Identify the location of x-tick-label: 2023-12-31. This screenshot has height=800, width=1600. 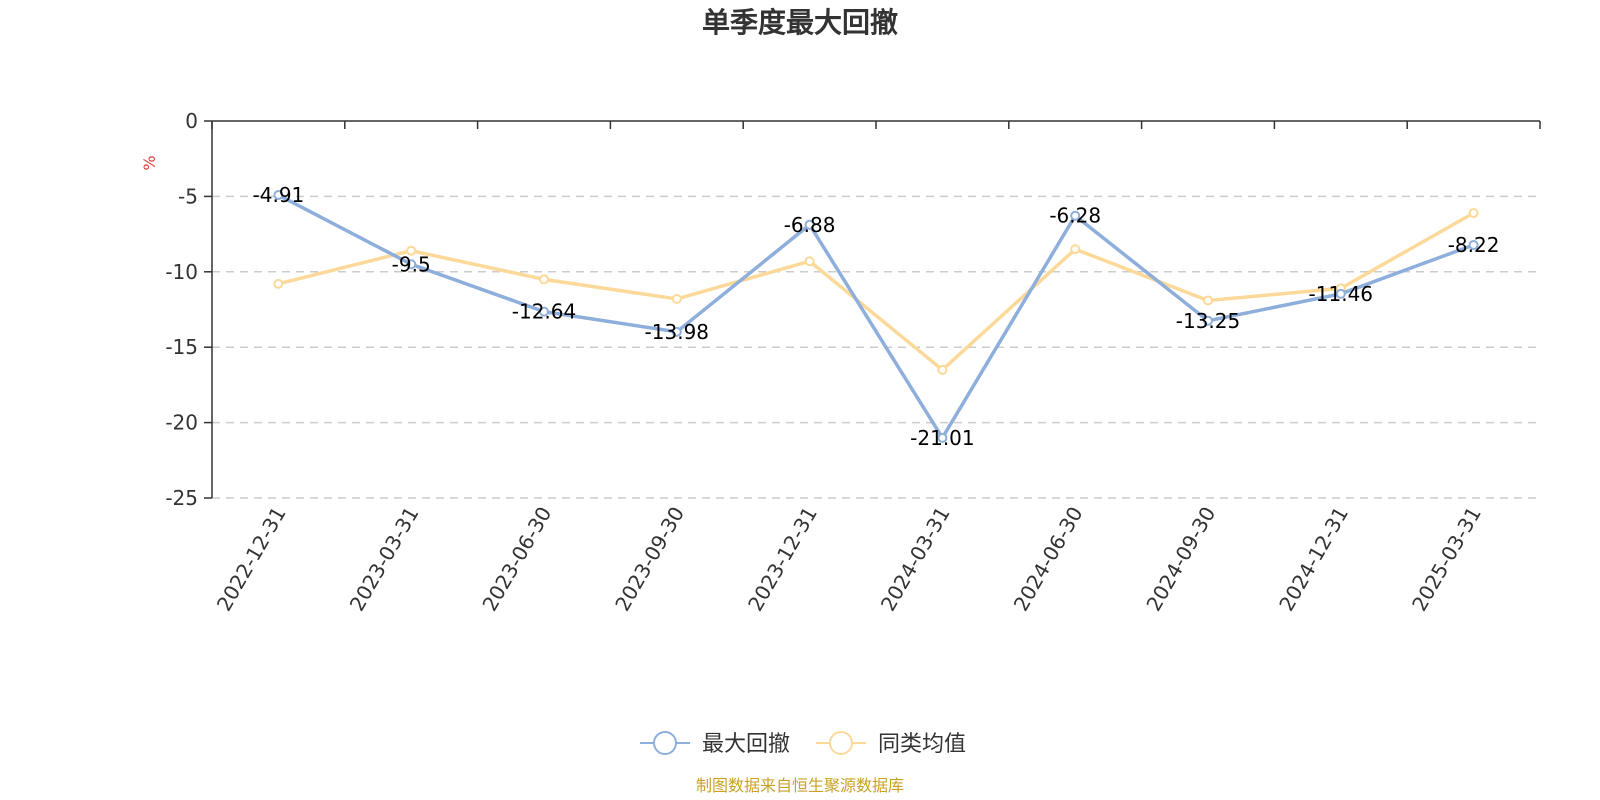
(782, 559).